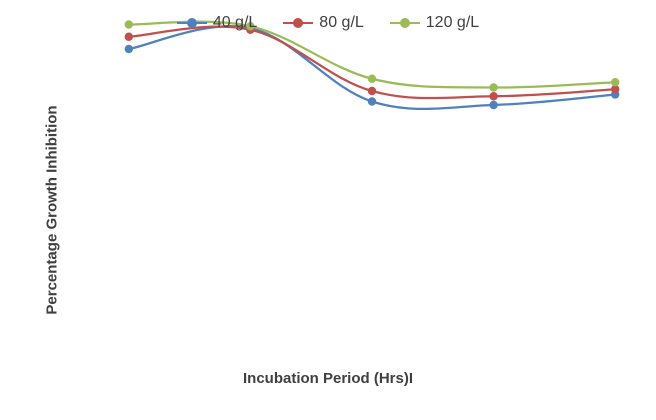  I want to click on legend-label-120: 120 g/L, so click(452, 22).